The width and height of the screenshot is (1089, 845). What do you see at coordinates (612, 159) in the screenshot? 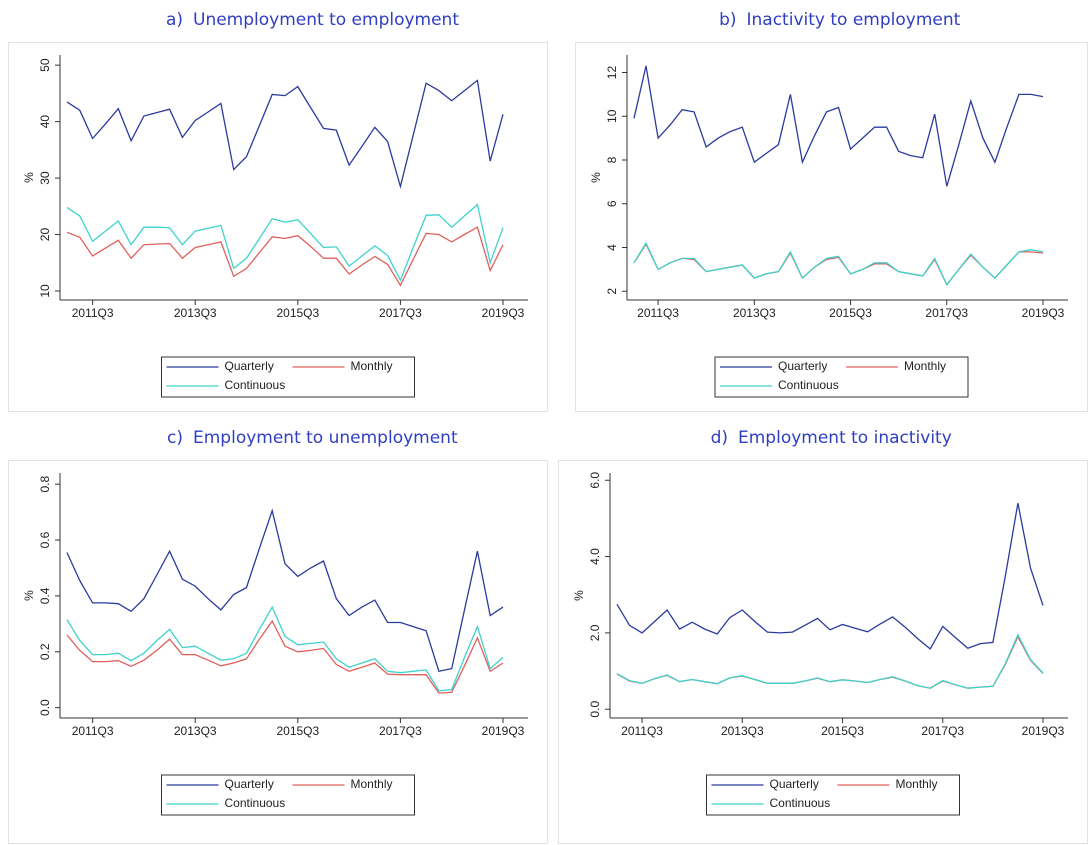
I see `y-tick-label: 8` at bounding box center [612, 159].